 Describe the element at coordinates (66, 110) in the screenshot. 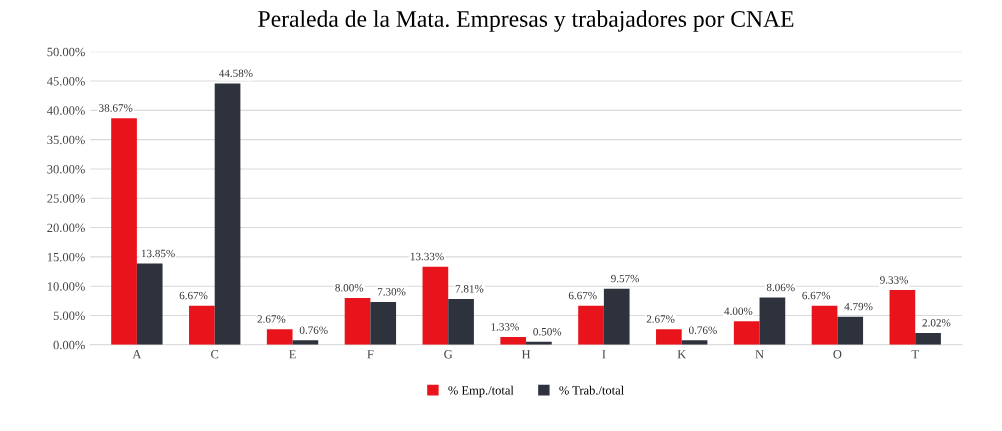

I see `y-tick-label: 40.00%` at that location.